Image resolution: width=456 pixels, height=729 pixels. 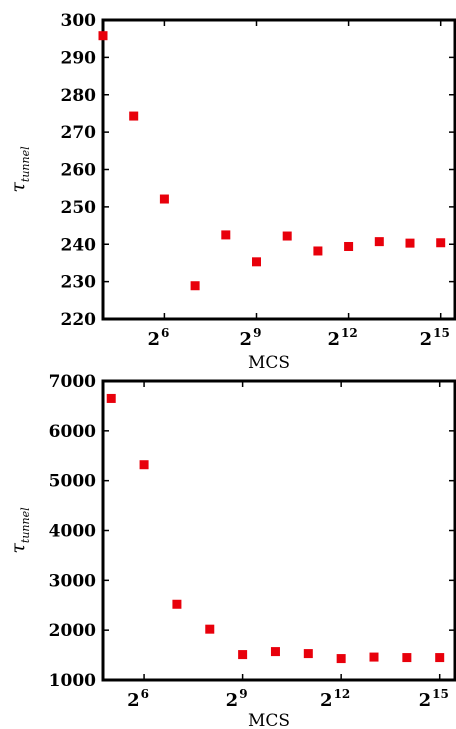 I want to click on y-tick-label: 1000, so click(x=72, y=681).